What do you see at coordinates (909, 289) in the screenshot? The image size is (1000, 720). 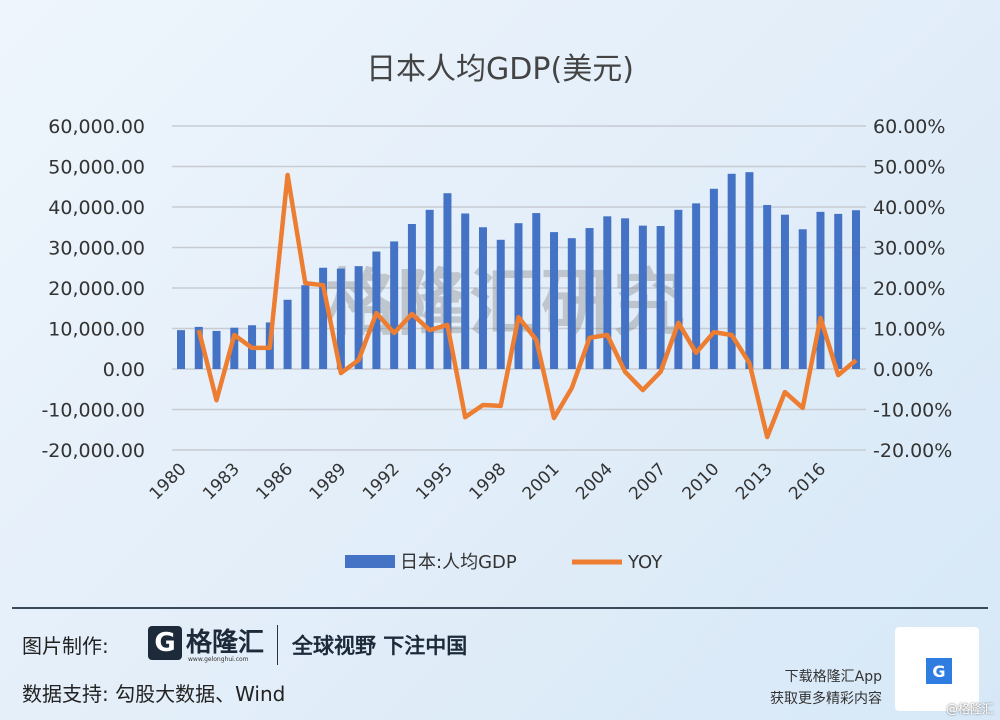 I see `y-right-tick: 20.00%` at bounding box center [909, 289].